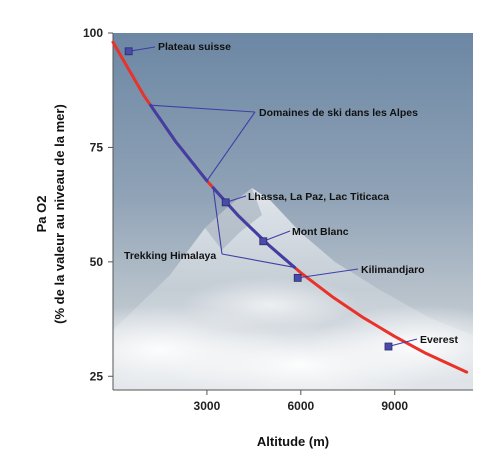 This screenshot has height=462, width=500. Describe the element at coordinates (97, 262) in the screenshot. I see `y-tick-label: 50` at that location.